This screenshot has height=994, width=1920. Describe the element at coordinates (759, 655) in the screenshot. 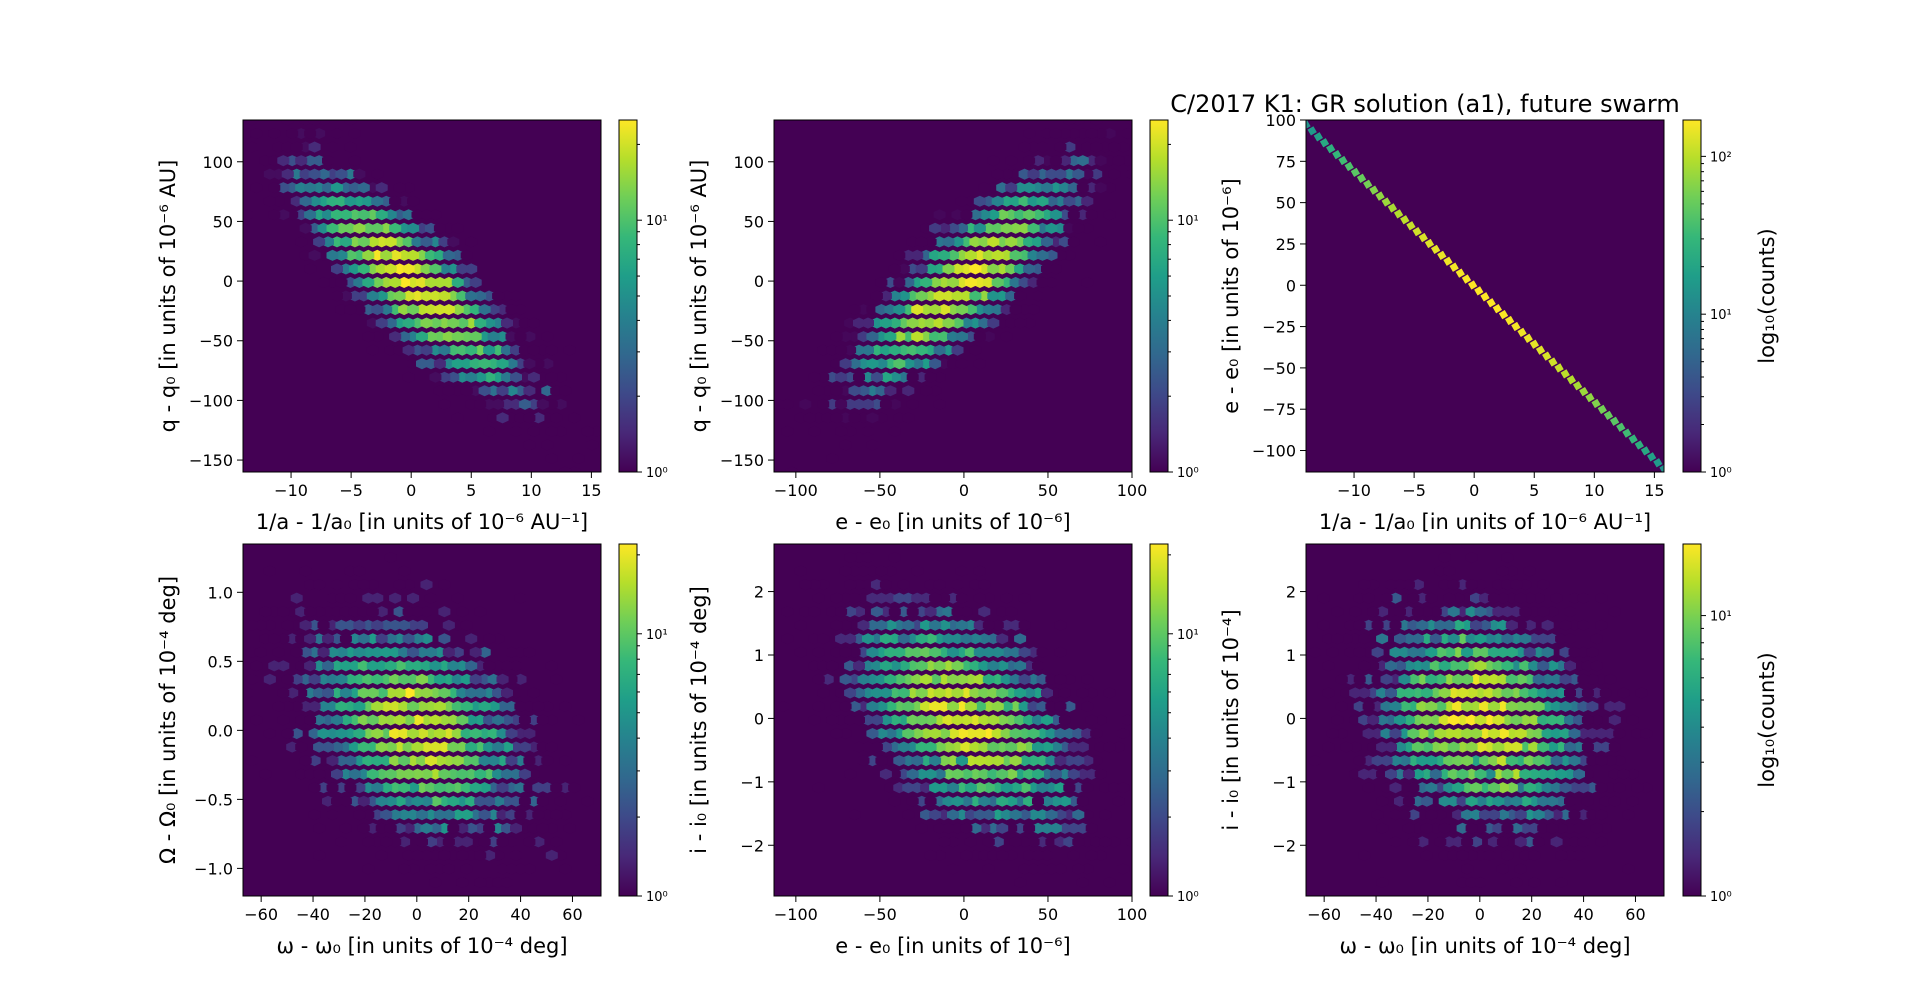

I see `y-tick-label: 1` at that location.